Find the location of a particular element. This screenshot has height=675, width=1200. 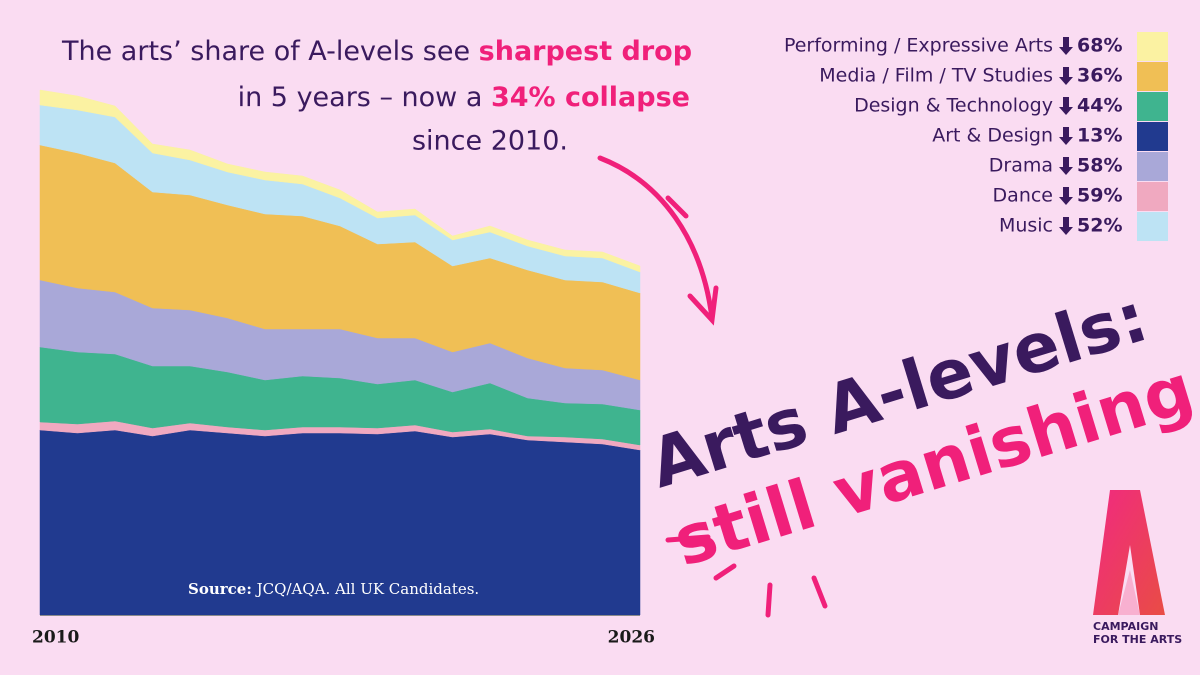

arrow-head is located at coordinates (703, 305).